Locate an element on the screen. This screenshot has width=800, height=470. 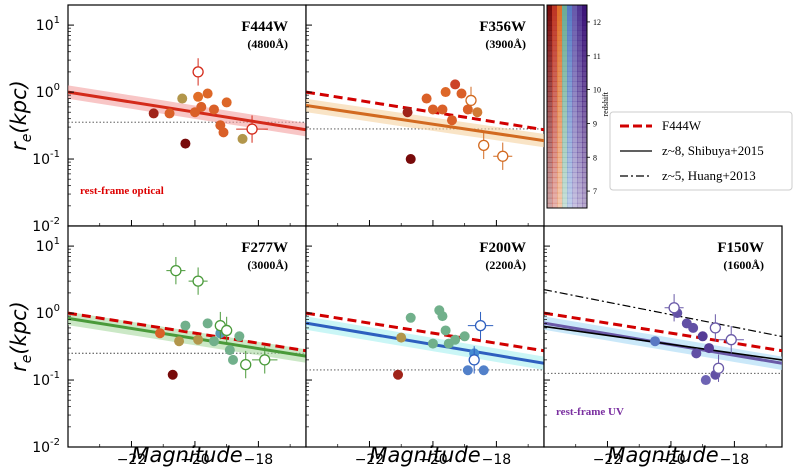
y-tick-exponent: -1 is located at coordinates (55, 375).